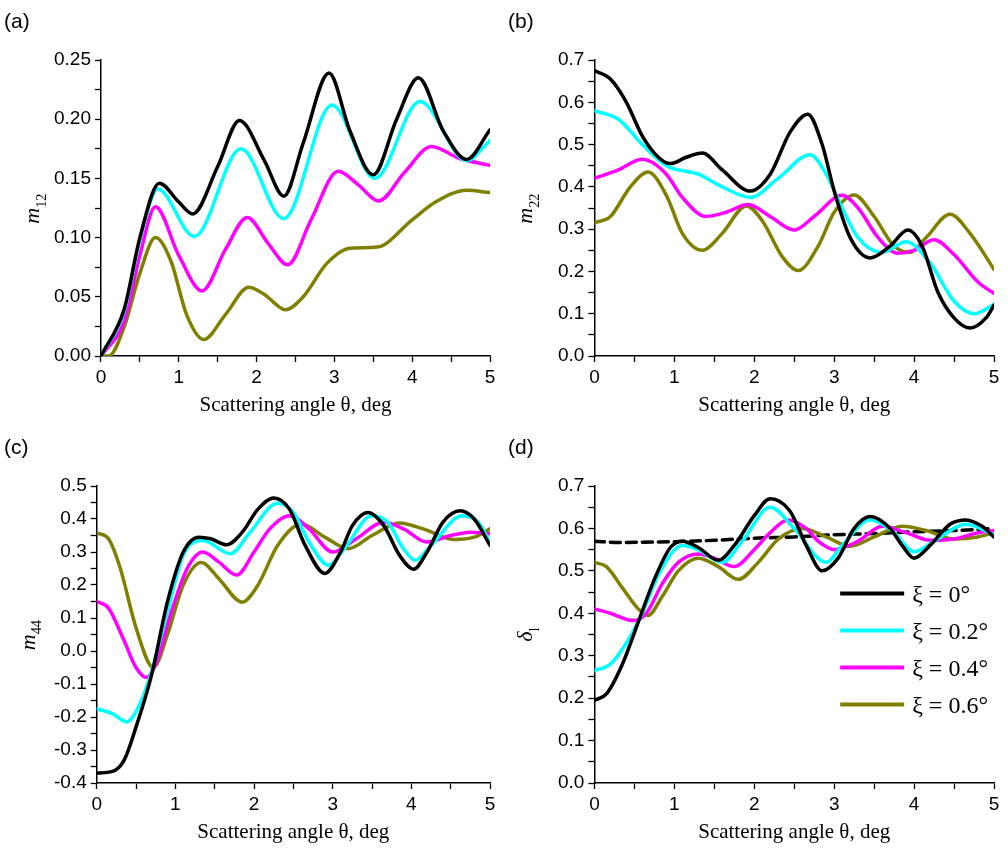 Image resolution: width=1008 pixels, height=853 pixels. Describe the element at coordinates (70, 716) in the screenshot. I see `y-tick-label: -0.2` at that location.